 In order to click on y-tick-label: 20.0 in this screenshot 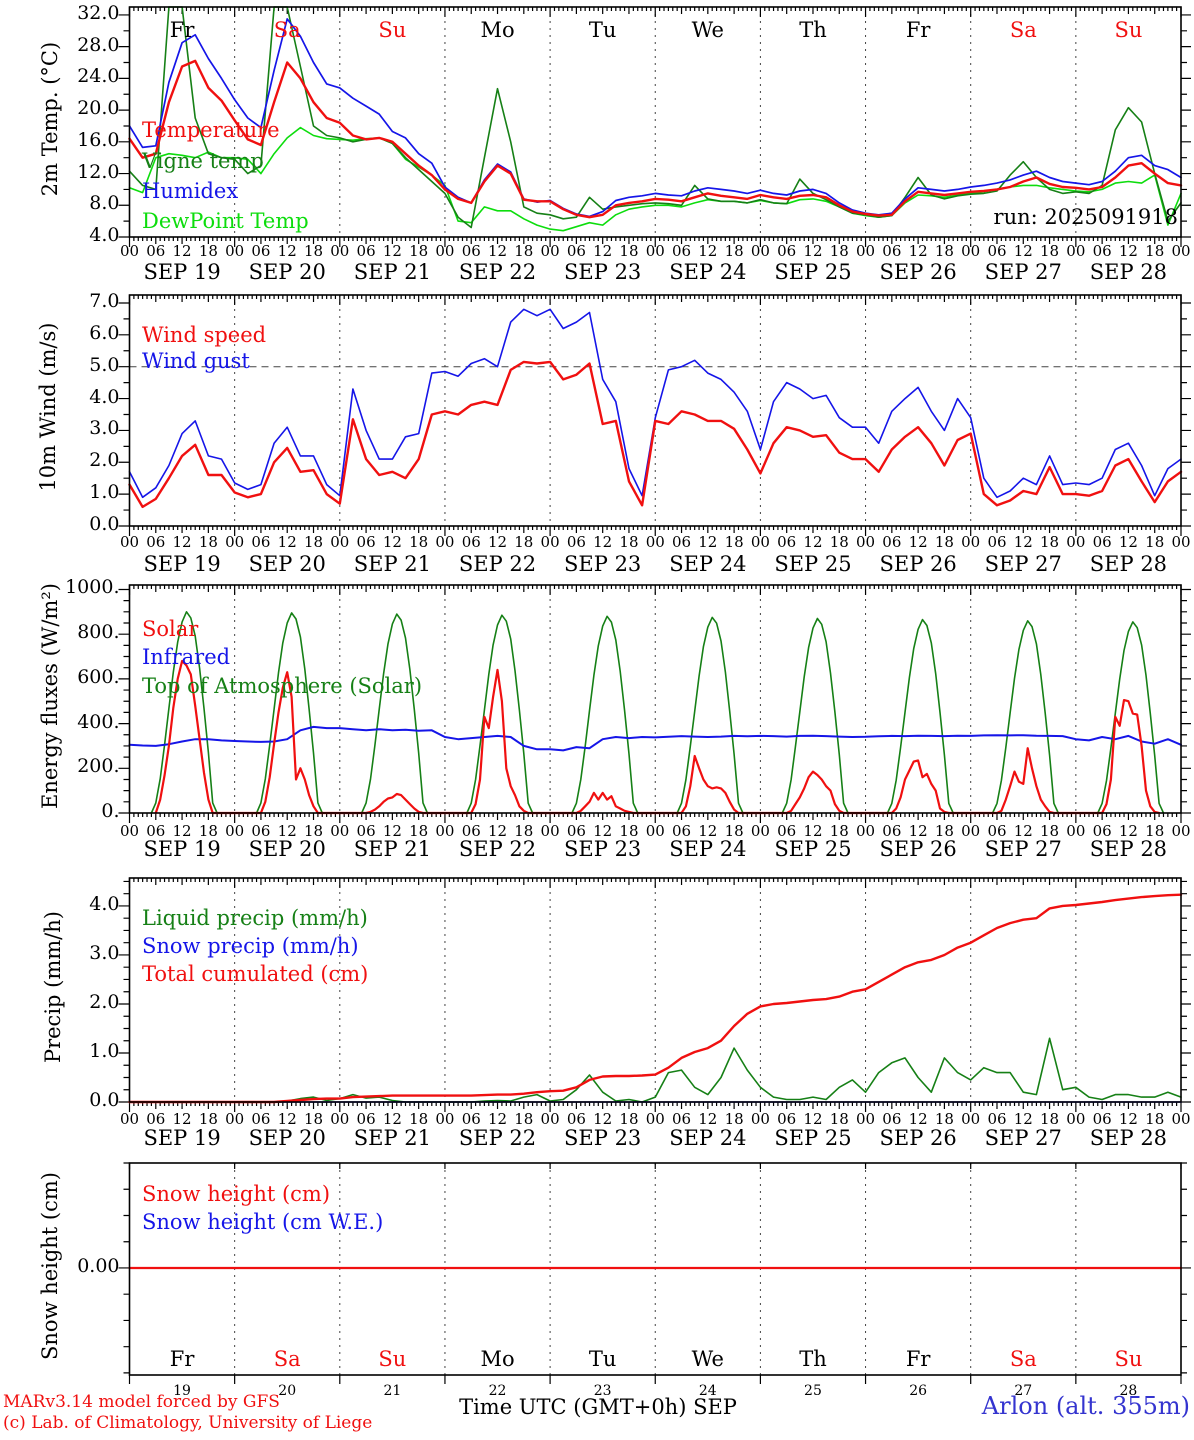, I will do `click(98, 108)`.